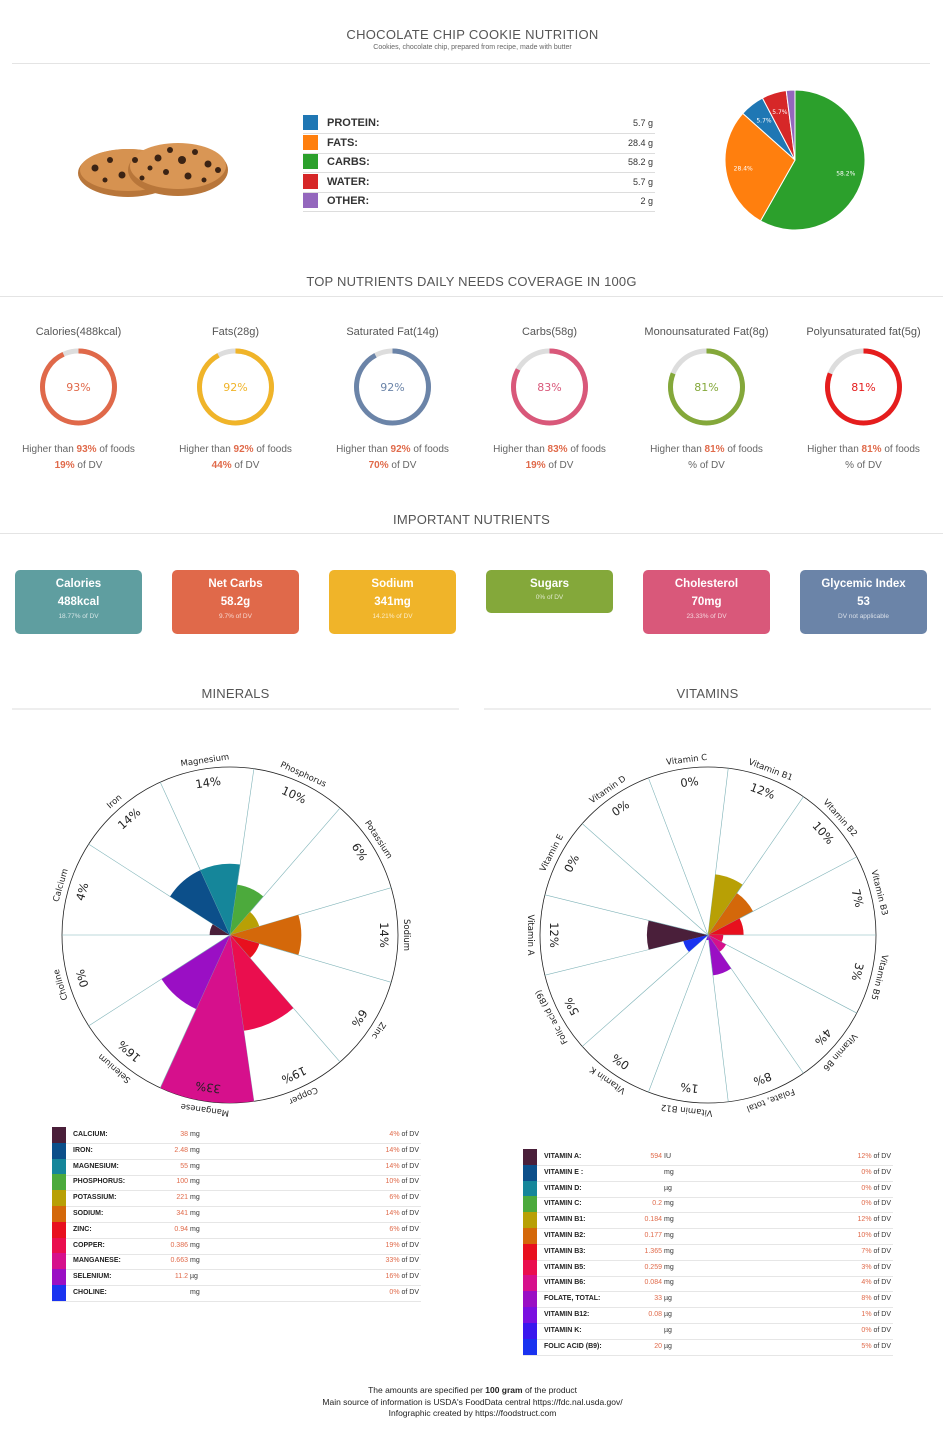 Image resolution: width=950 pixels, height=1435 pixels. I want to click on table-row: CHOLINE: mg 0% of DV, so click(236, 1293).